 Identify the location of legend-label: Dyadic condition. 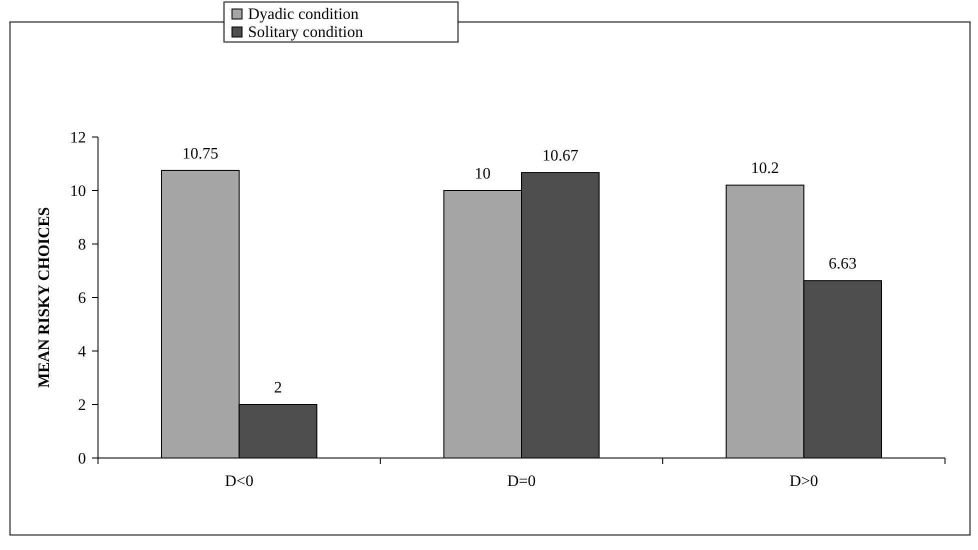
(303, 14).